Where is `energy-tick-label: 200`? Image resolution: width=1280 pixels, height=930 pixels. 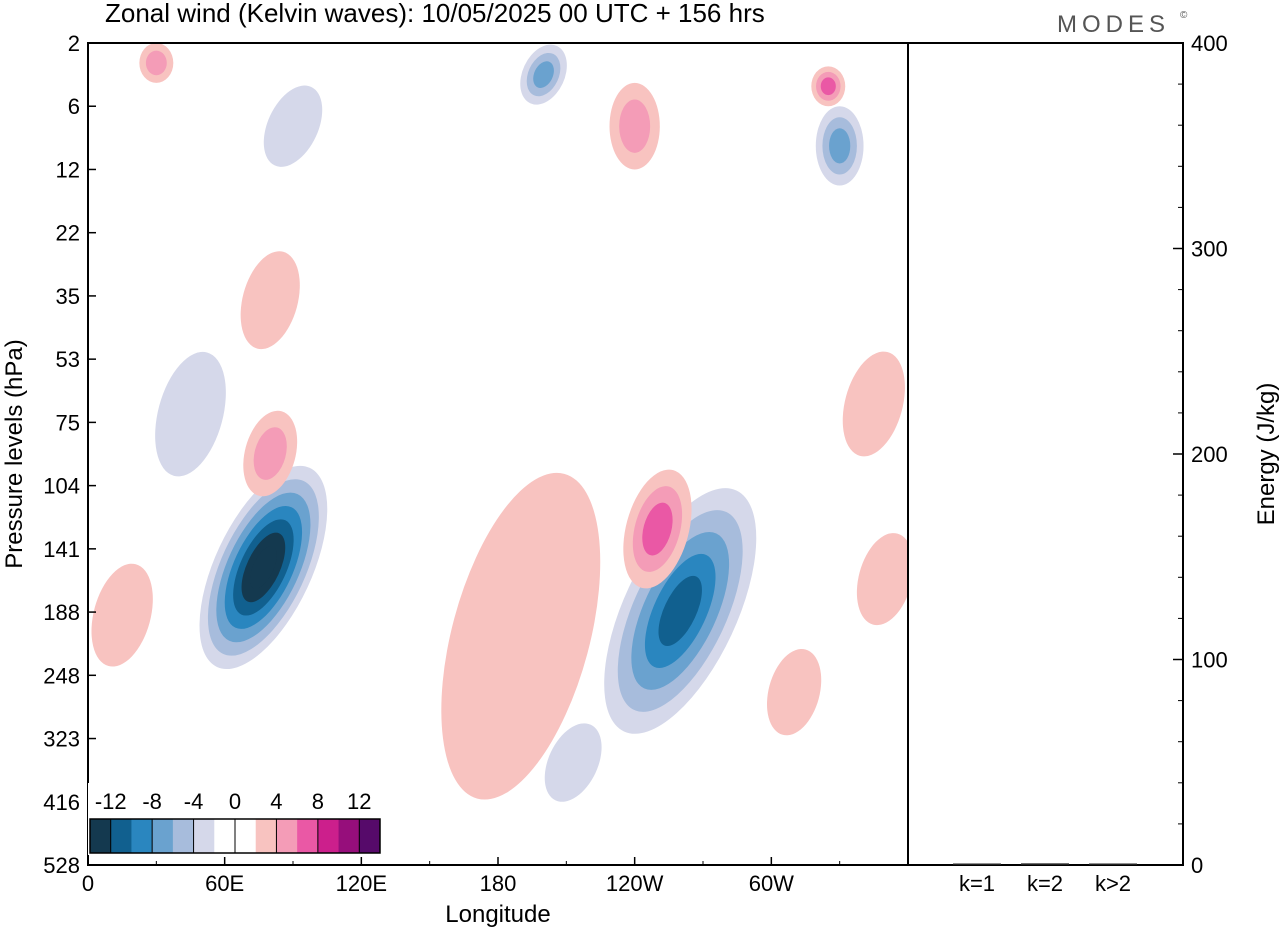 energy-tick-label: 200 is located at coordinates (1209, 454).